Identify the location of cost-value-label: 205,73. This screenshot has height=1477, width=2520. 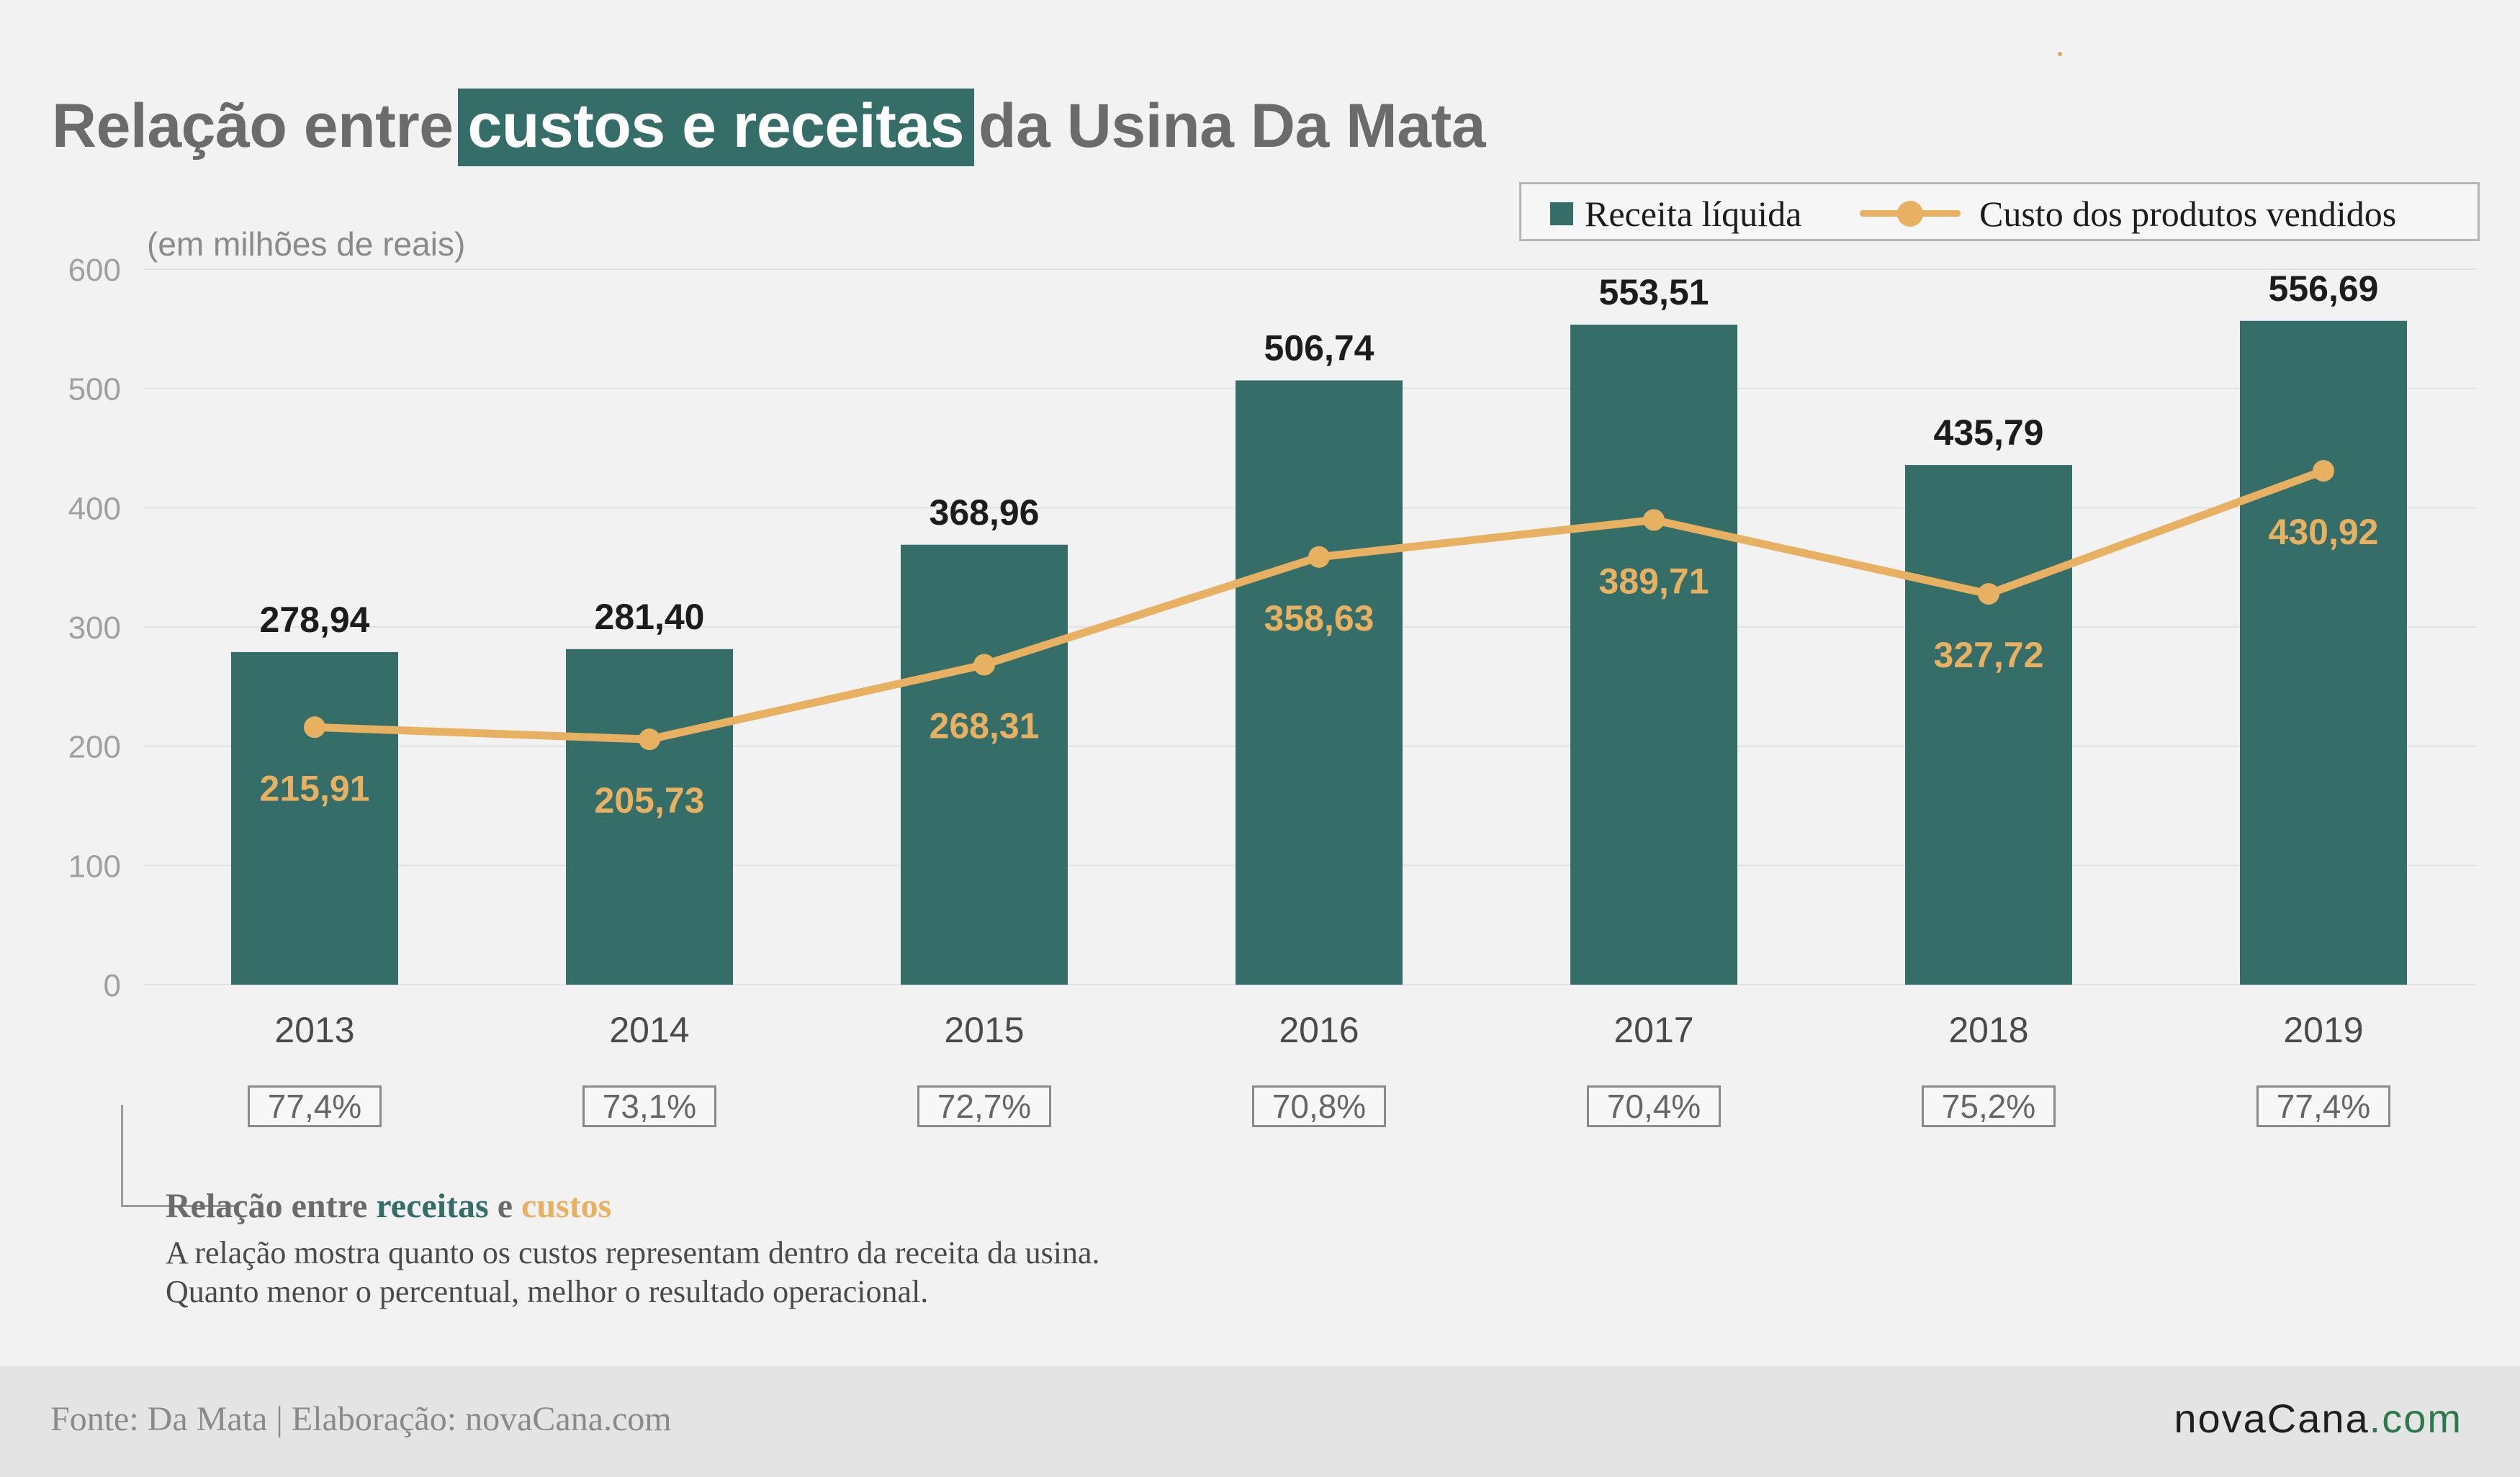
(650, 801).